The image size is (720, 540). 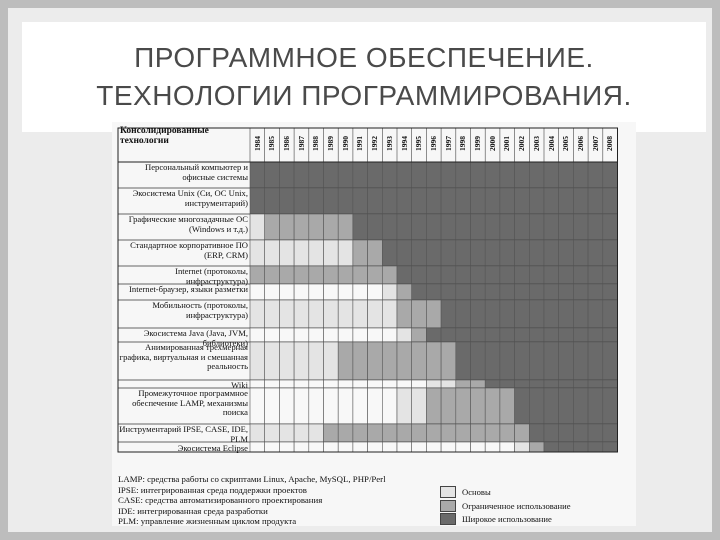 I want to click on legend-label-basics: Основы, so click(x=476, y=492).